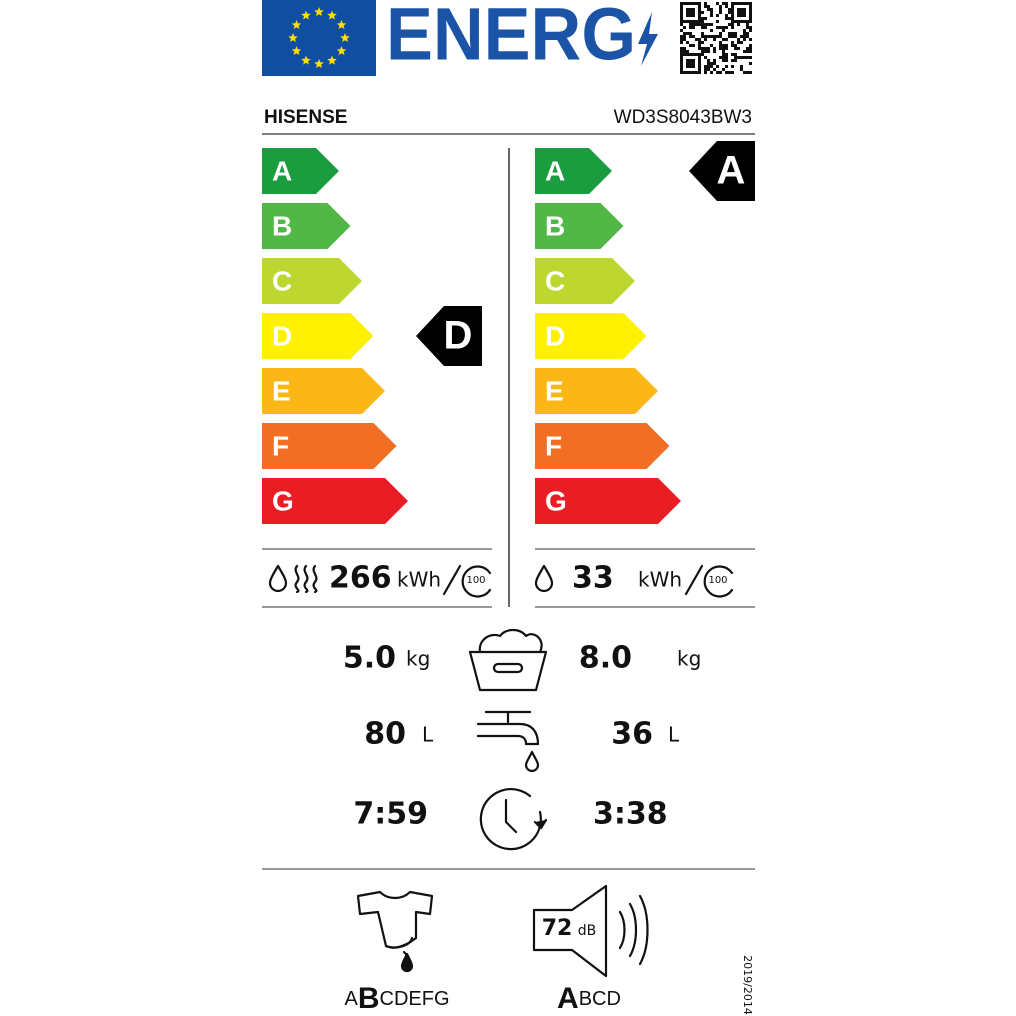  I want to click on water-consumption: 36, so click(632, 734).